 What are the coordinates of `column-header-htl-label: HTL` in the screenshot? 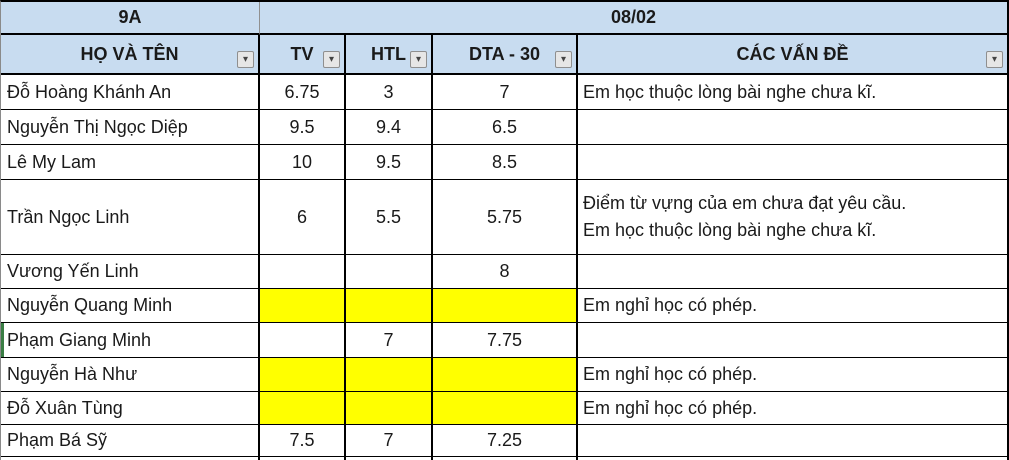 It's located at (388, 53).